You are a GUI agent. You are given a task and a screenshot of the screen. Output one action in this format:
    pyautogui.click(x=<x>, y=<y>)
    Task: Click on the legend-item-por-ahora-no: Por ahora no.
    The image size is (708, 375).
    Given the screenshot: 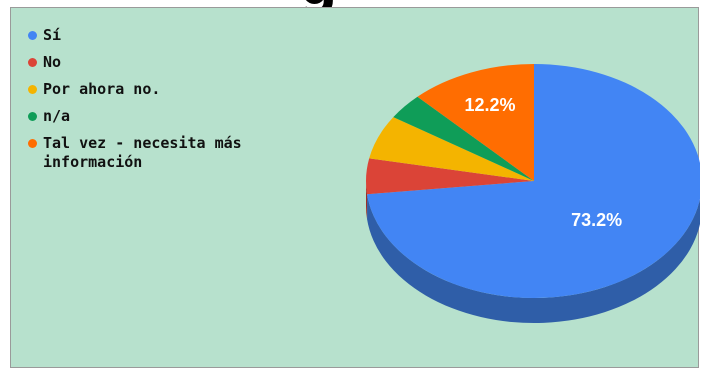 What is the action you would take?
    pyautogui.click(x=168, y=89)
    